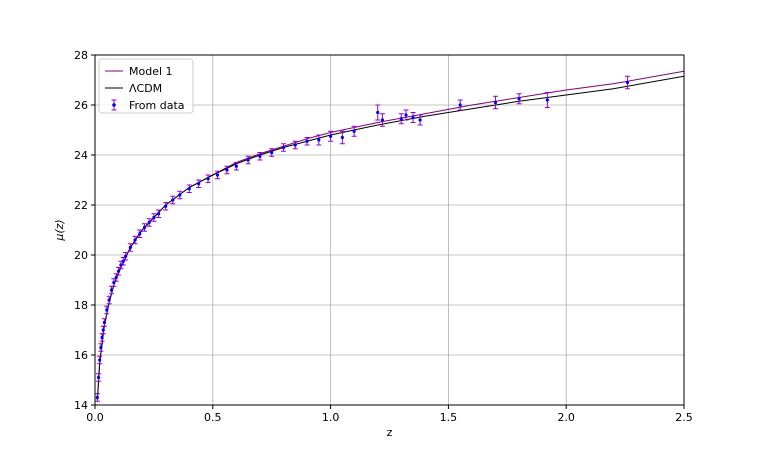  I want to click on legend-label: ΛCDM, so click(145, 88).